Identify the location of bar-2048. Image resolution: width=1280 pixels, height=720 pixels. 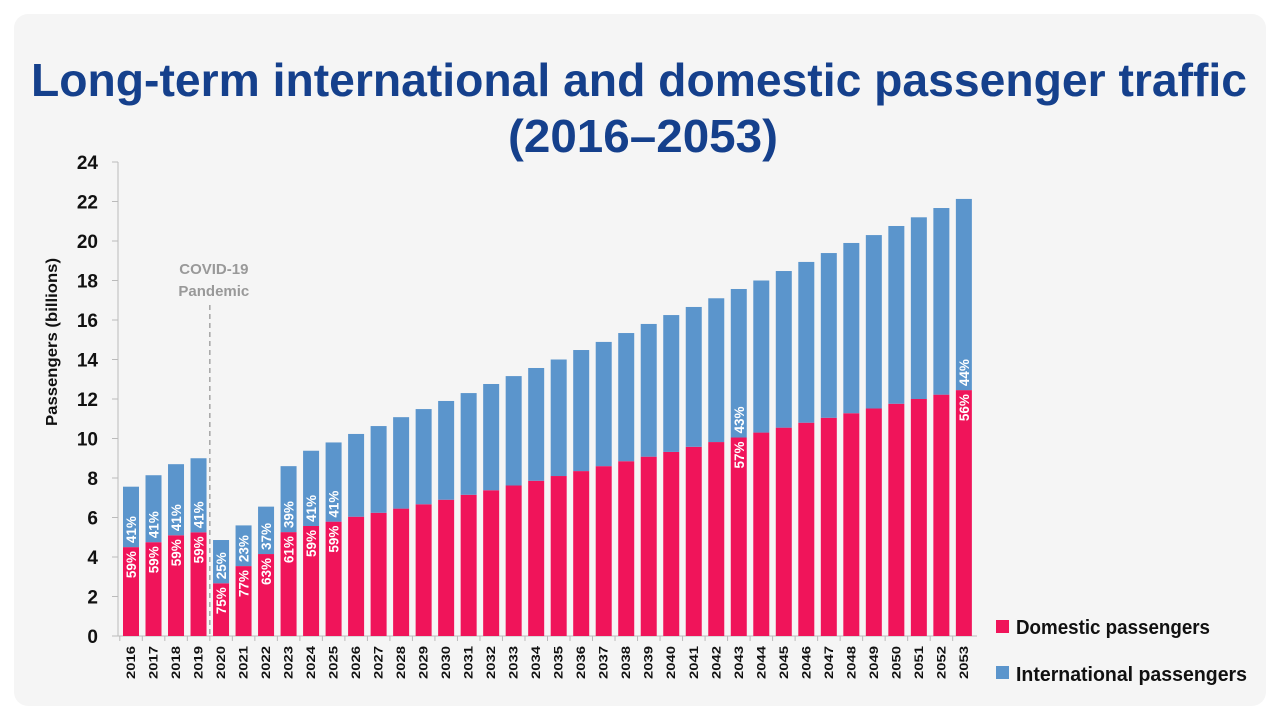
(851, 439).